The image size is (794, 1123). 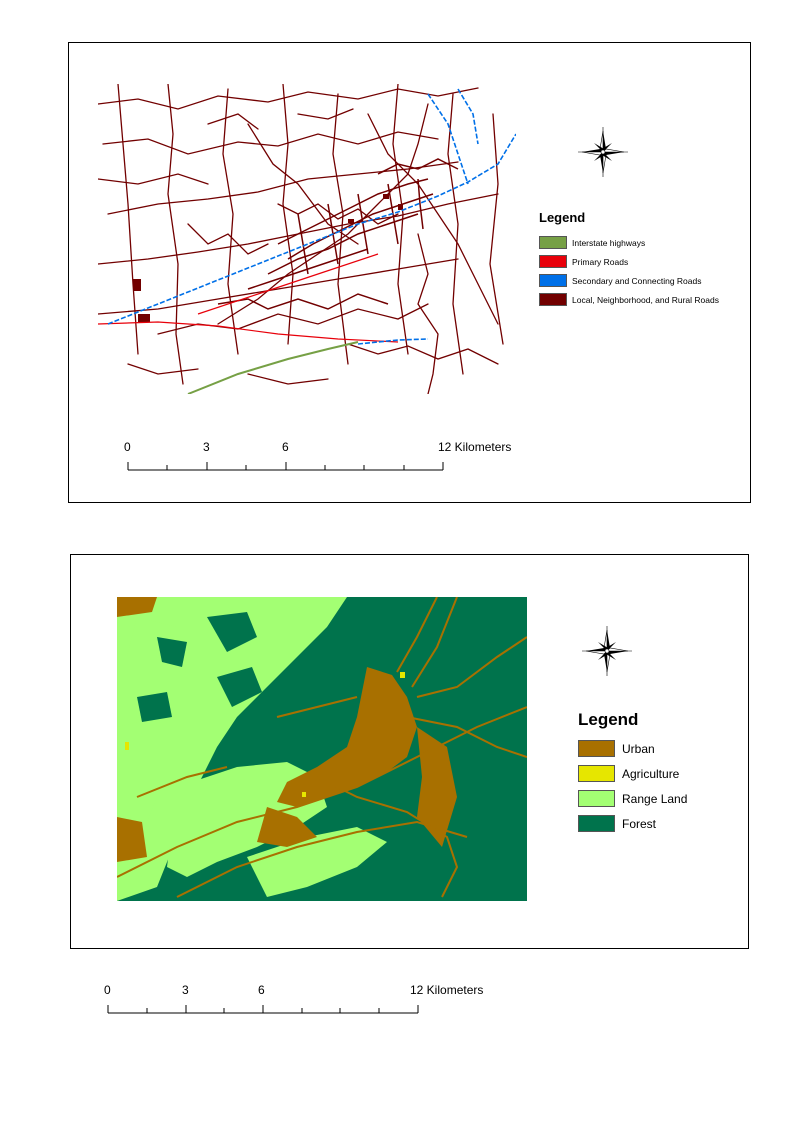 I want to click on urban-blocks, so click(x=268, y=258).